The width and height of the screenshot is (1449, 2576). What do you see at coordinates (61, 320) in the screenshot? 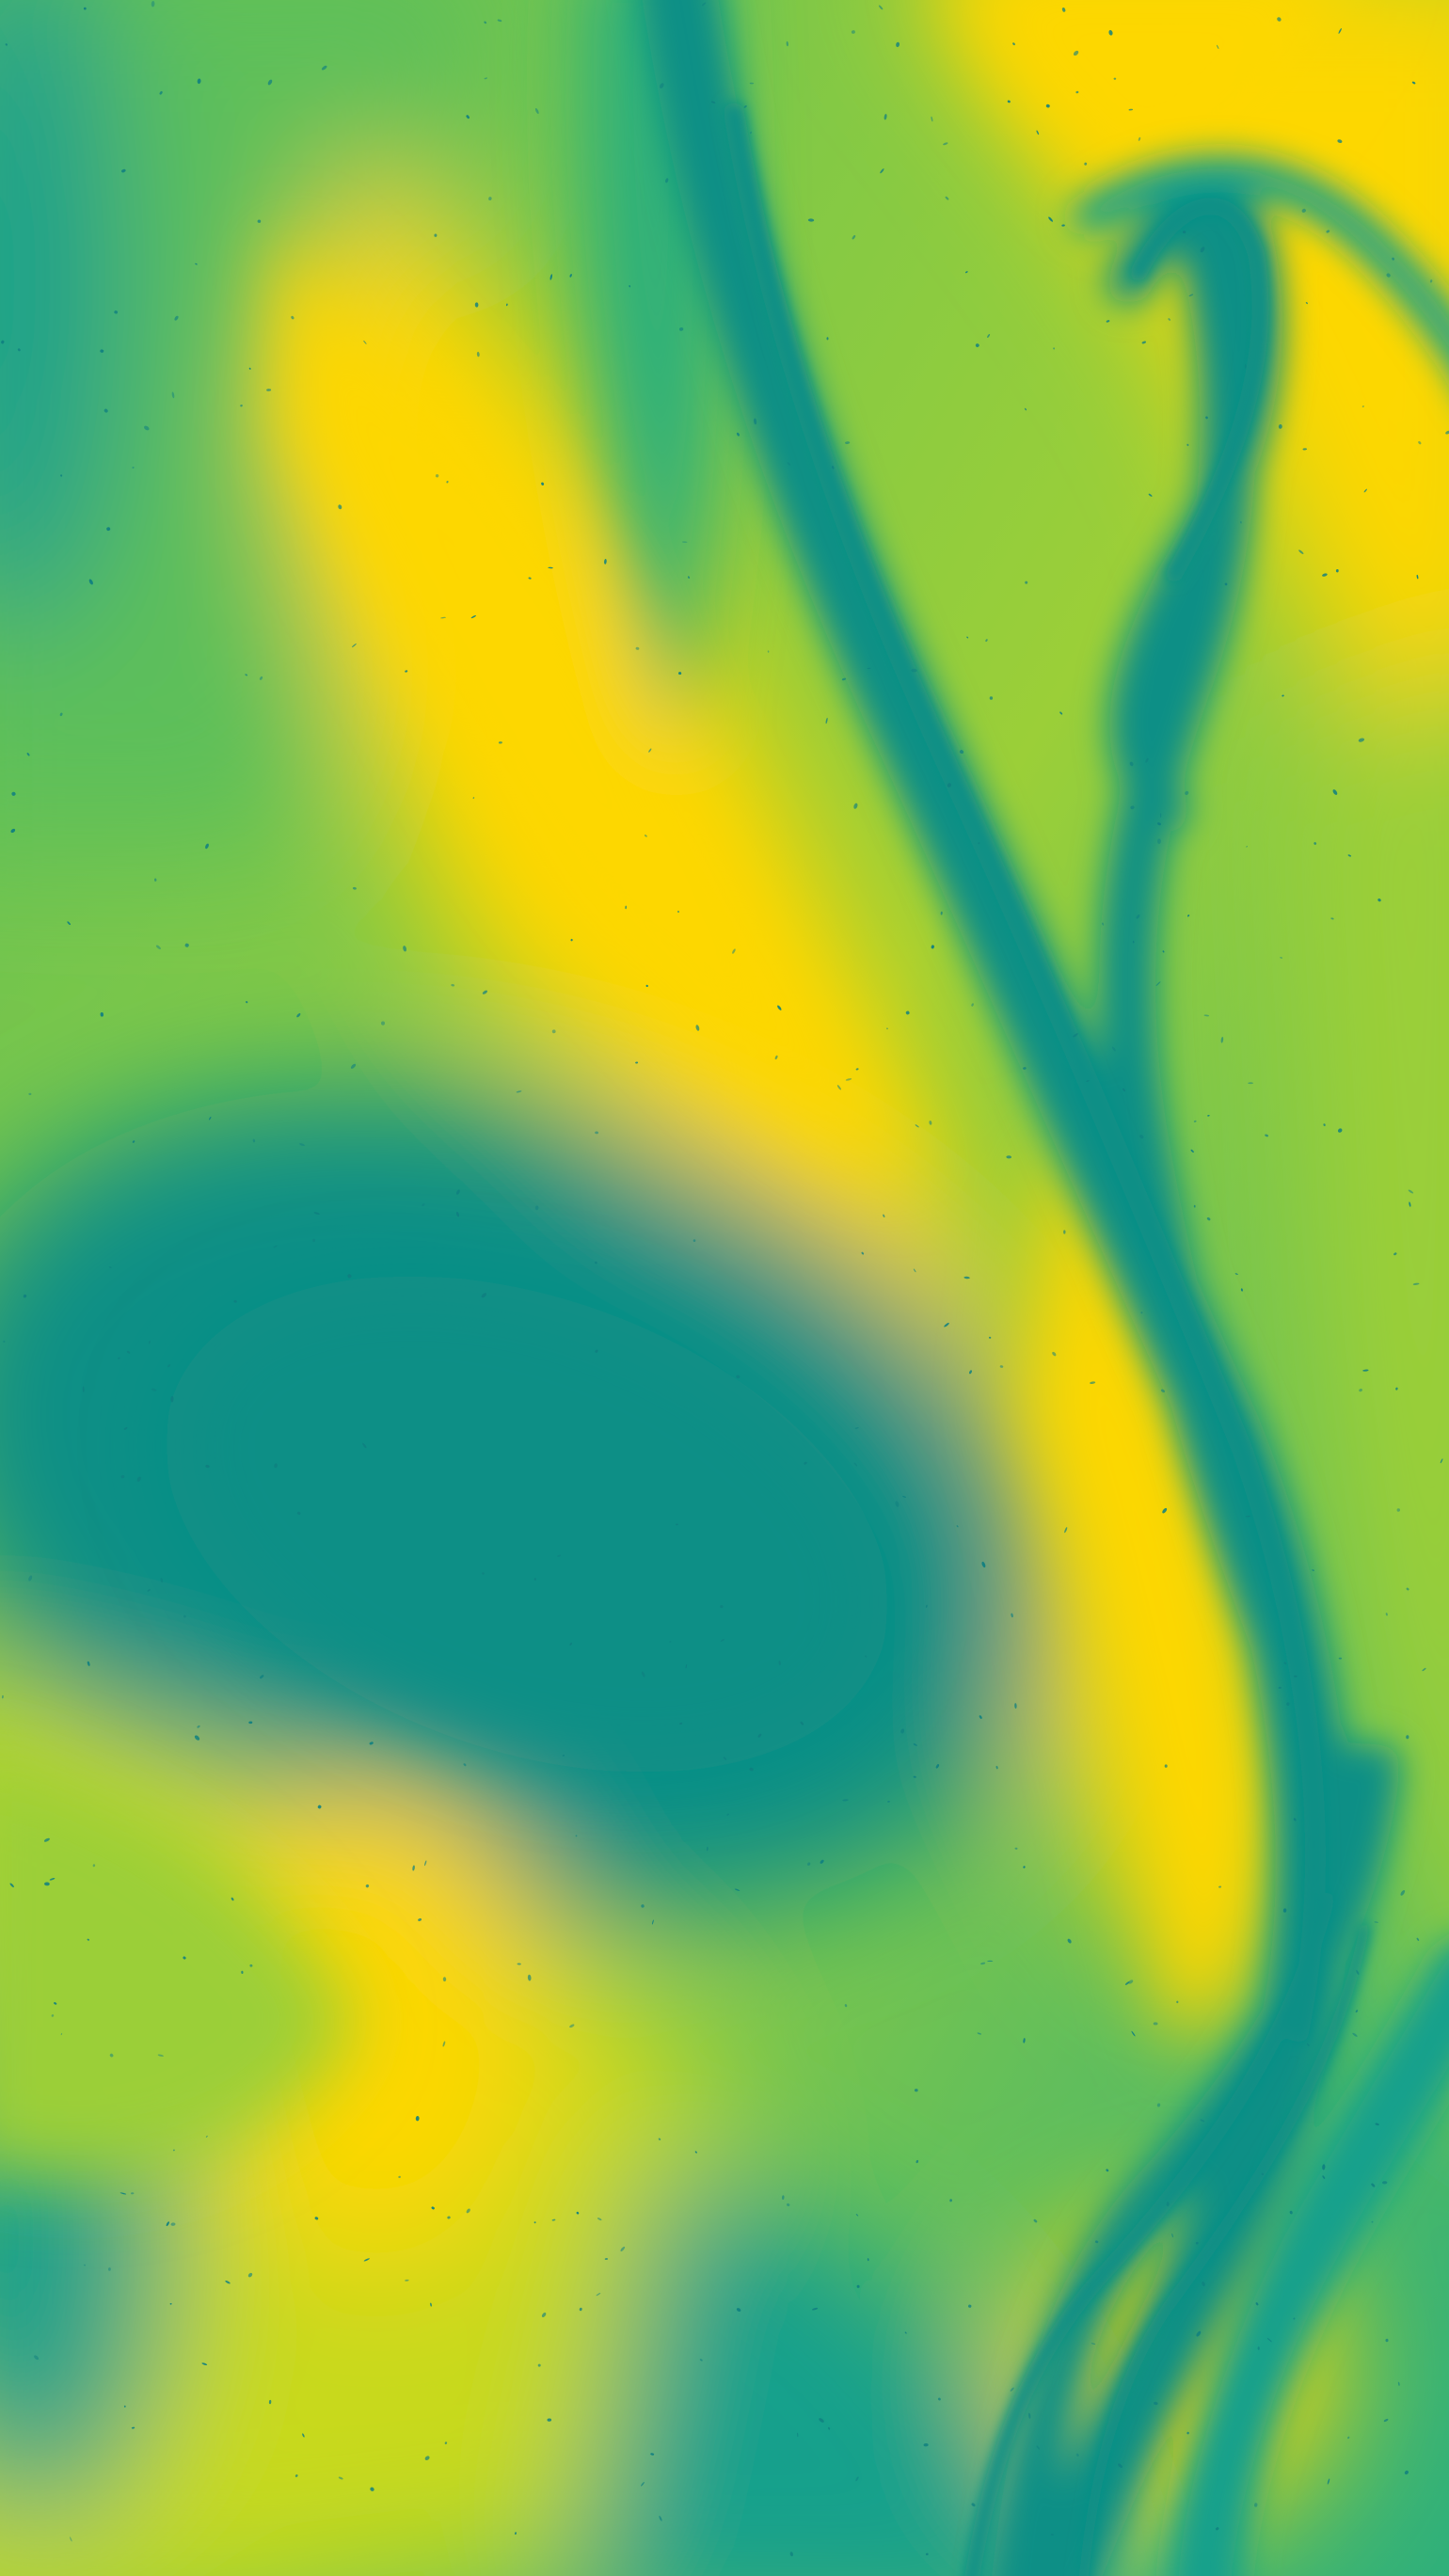
I see `region-left-teal-top` at bounding box center [61, 320].